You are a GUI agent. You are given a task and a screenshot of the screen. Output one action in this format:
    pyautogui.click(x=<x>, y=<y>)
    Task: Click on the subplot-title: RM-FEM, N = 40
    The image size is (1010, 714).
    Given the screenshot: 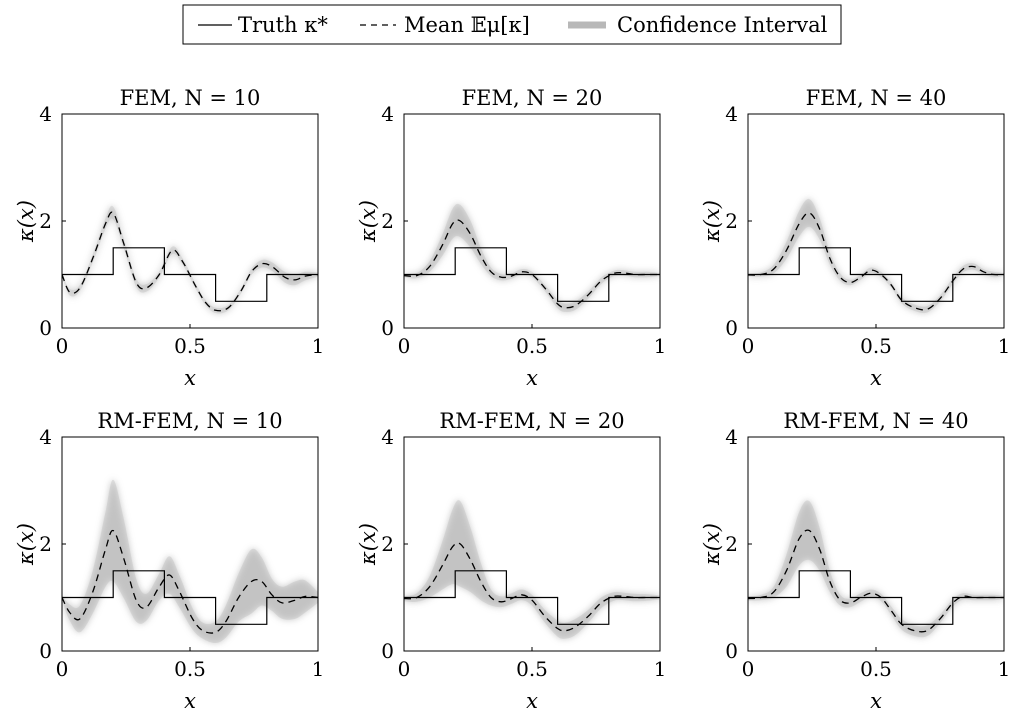 What is the action you would take?
    pyautogui.click(x=875, y=421)
    